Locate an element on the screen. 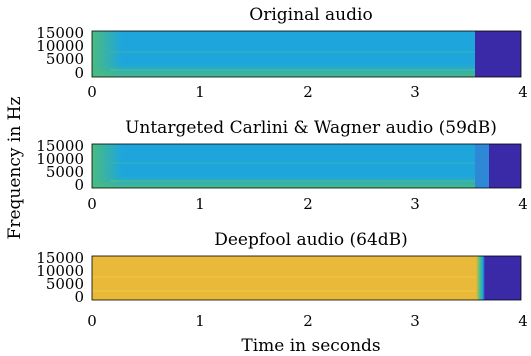 The image size is (531, 356). spectrogram-edge is located at coordinates (480, 278).